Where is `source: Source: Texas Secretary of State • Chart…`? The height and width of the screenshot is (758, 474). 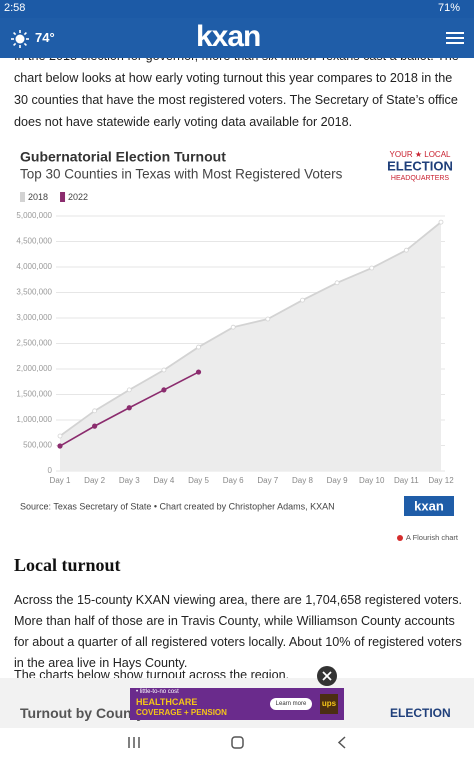
source: Source: Texas Secretary of State • Chart… is located at coordinates (177, 506).